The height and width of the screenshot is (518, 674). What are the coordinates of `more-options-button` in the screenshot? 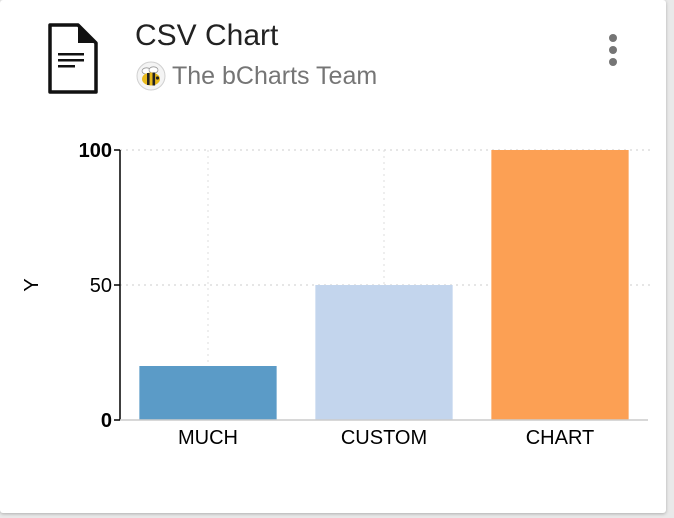 It's located at (613, 50).